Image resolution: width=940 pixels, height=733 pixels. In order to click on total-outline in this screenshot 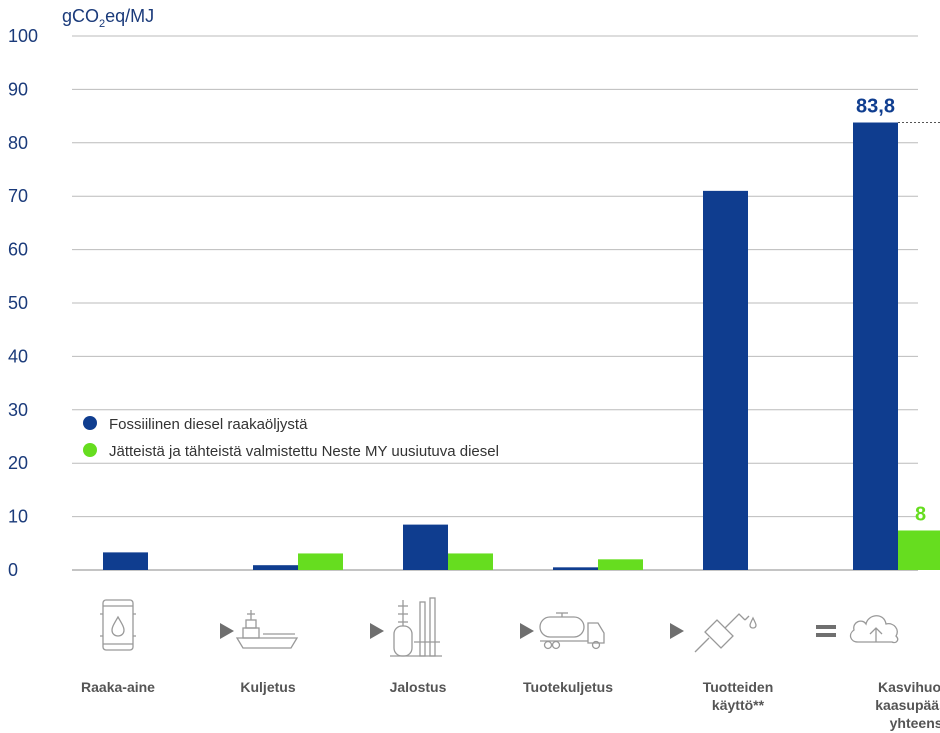, I will do `click(919, 123)`.